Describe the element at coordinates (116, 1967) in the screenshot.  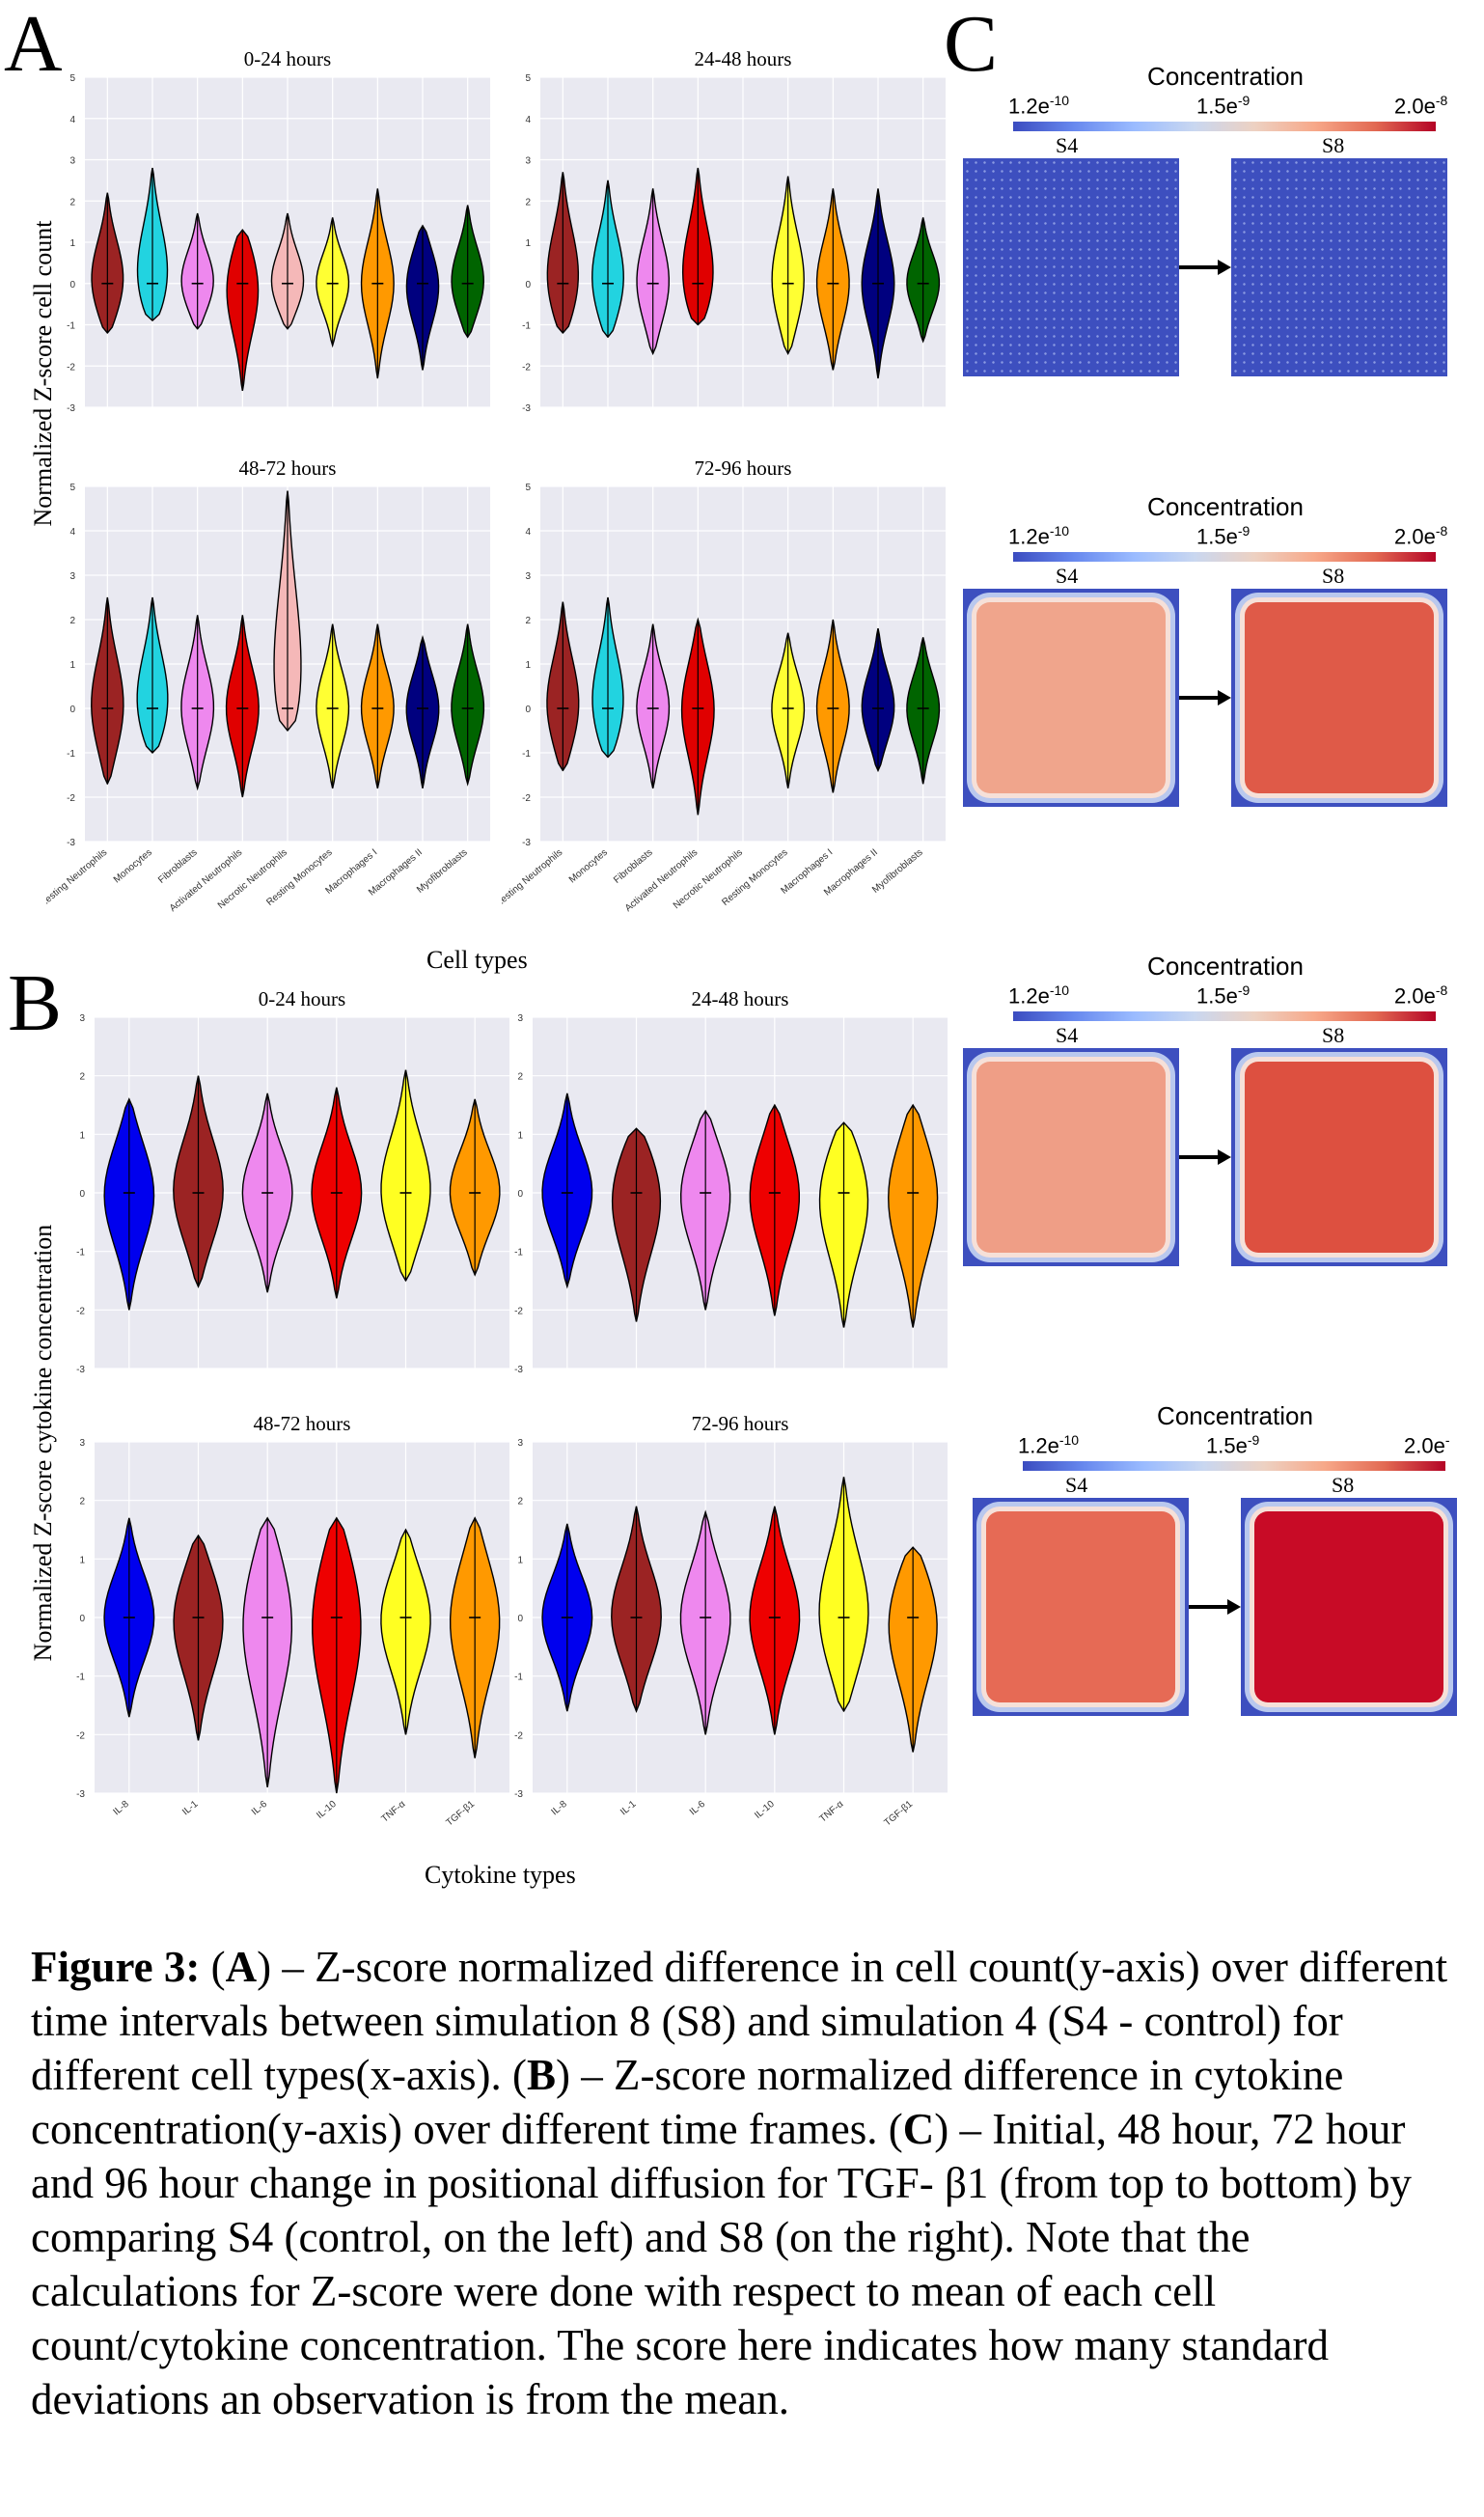
I see `caption-label: Figure 3:` at that location.